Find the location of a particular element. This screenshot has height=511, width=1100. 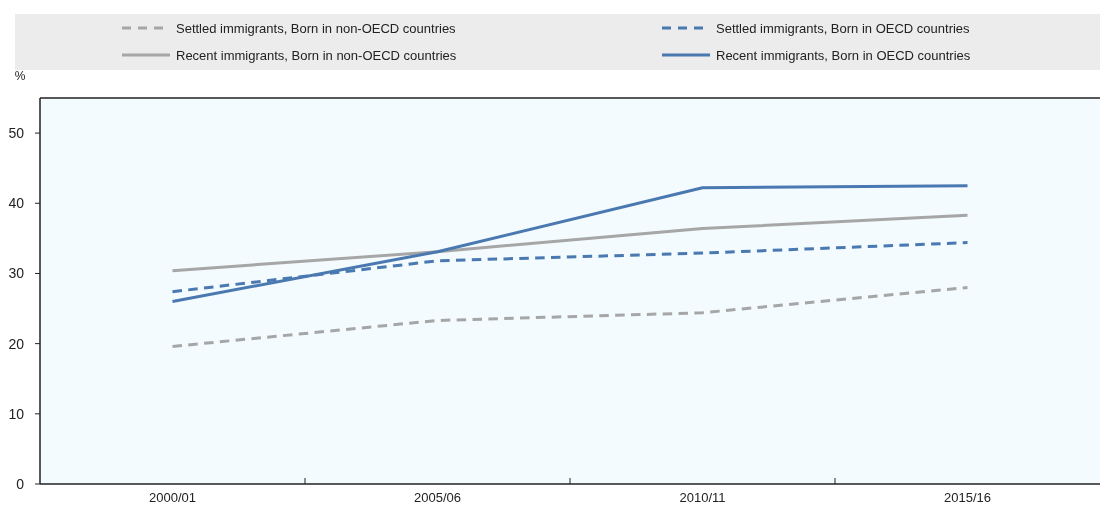

y-tick-label: 50 is located at coordinates (16, 132).